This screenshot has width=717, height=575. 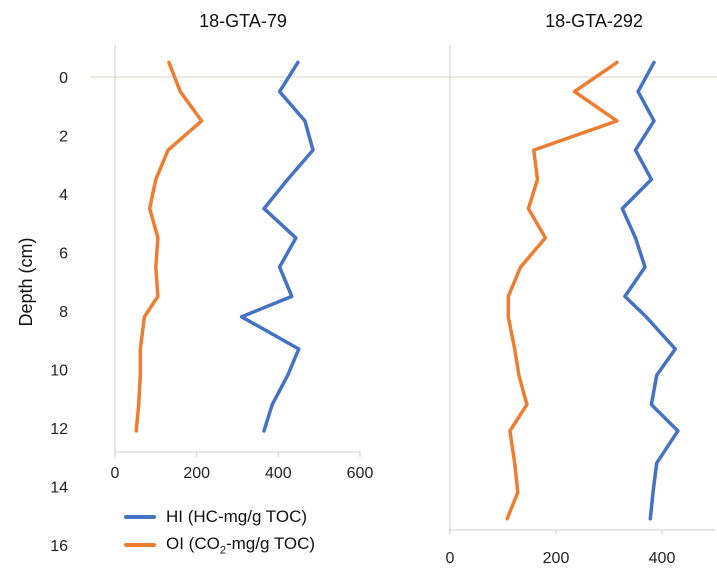 I want to click on legend-label-hi: HI (HC-mg/g TOC), so click(x=237, y=516).